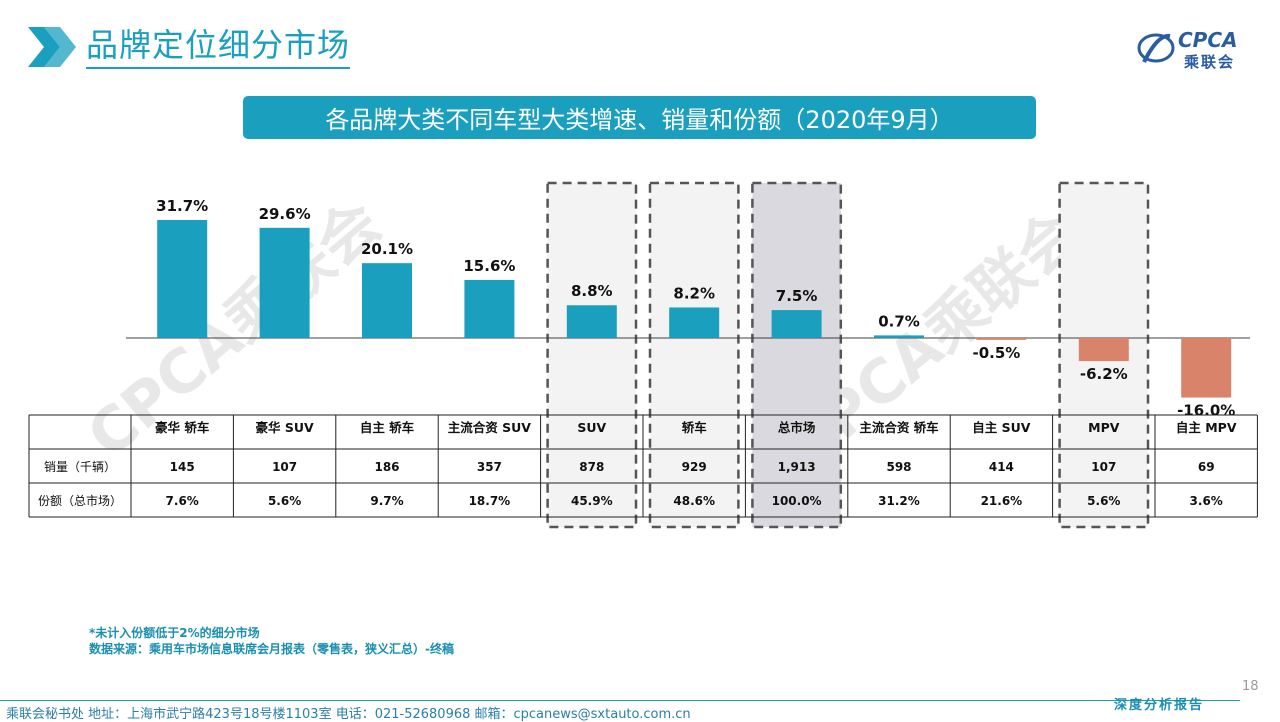 The height and width of the screenshot is (722, 1280). Describe the element at coordinates (898, 467) in the screenshot. I see `table-sales-cell: 598` at that location.